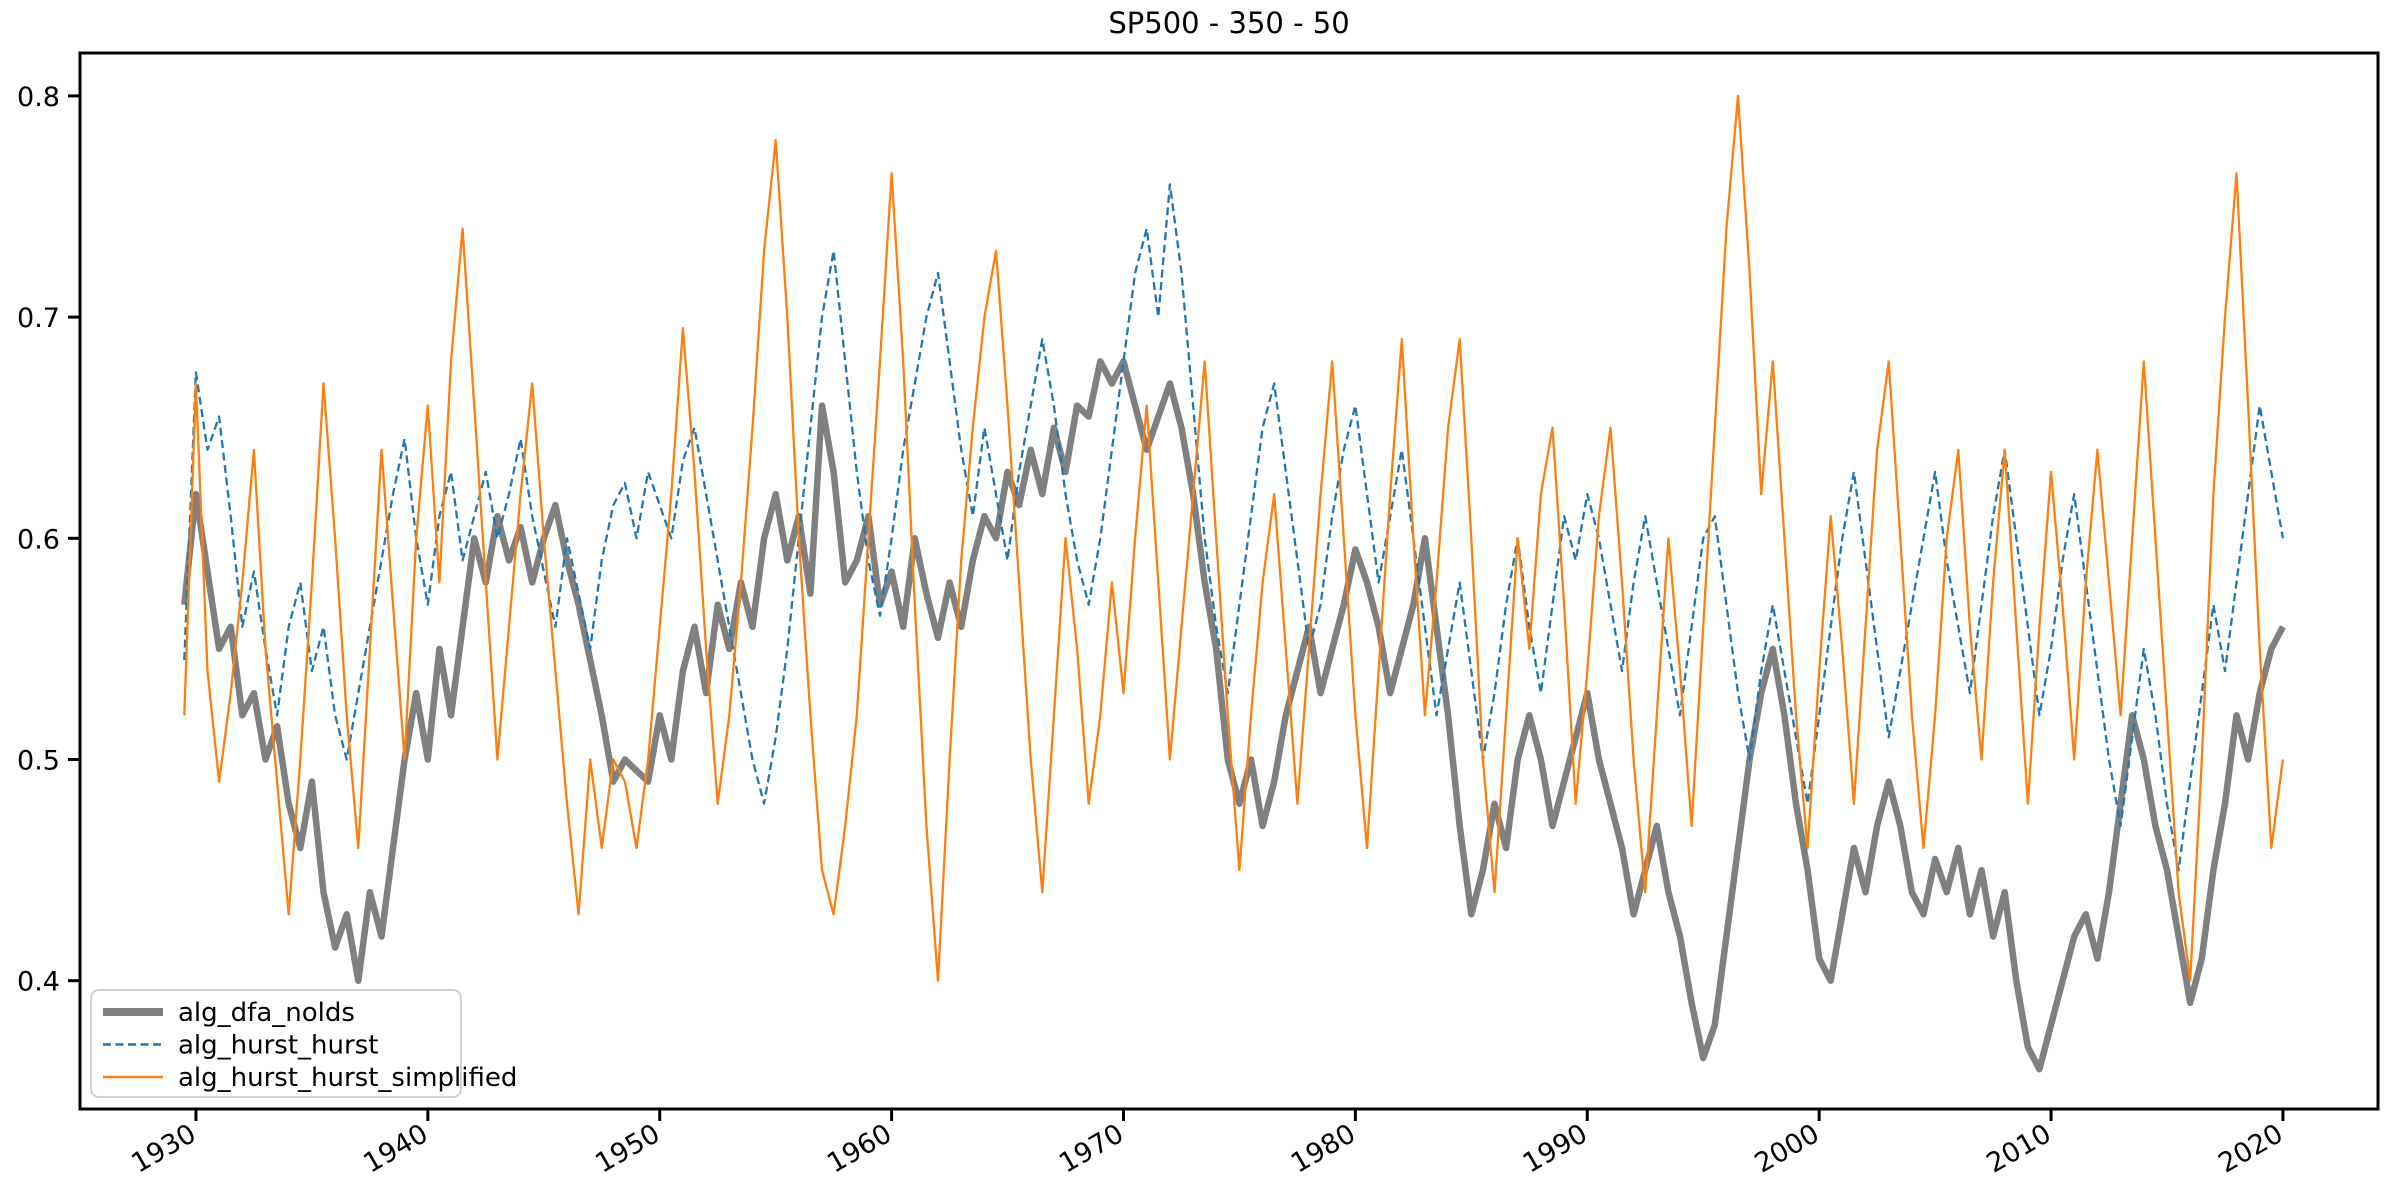 This screenshot has width=2400, height=1201. I want to click on x-tick-label: 1990, so click(1555, 1148).